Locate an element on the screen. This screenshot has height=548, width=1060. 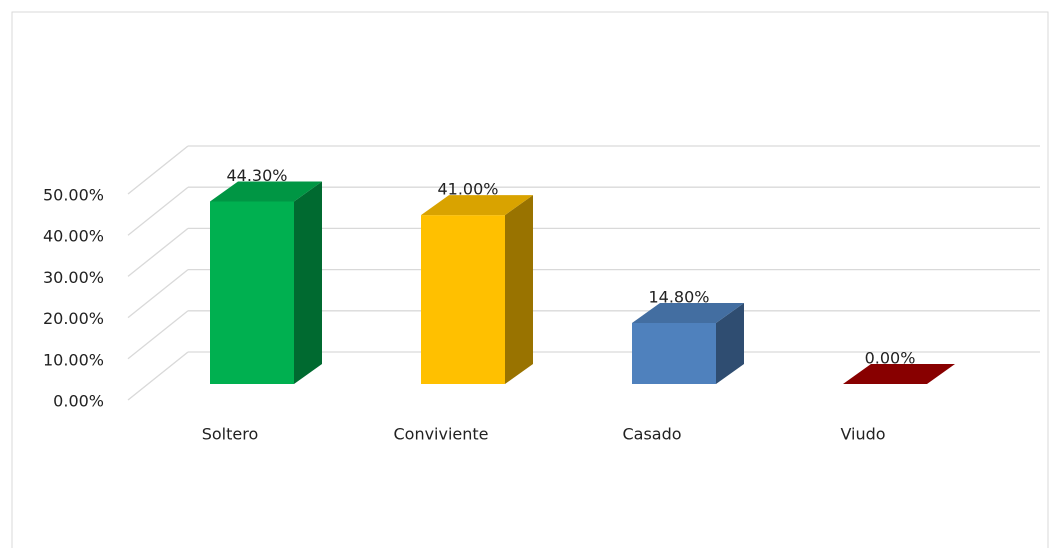
y-tick-label: 50.00% is located at coordinates (73, 195).